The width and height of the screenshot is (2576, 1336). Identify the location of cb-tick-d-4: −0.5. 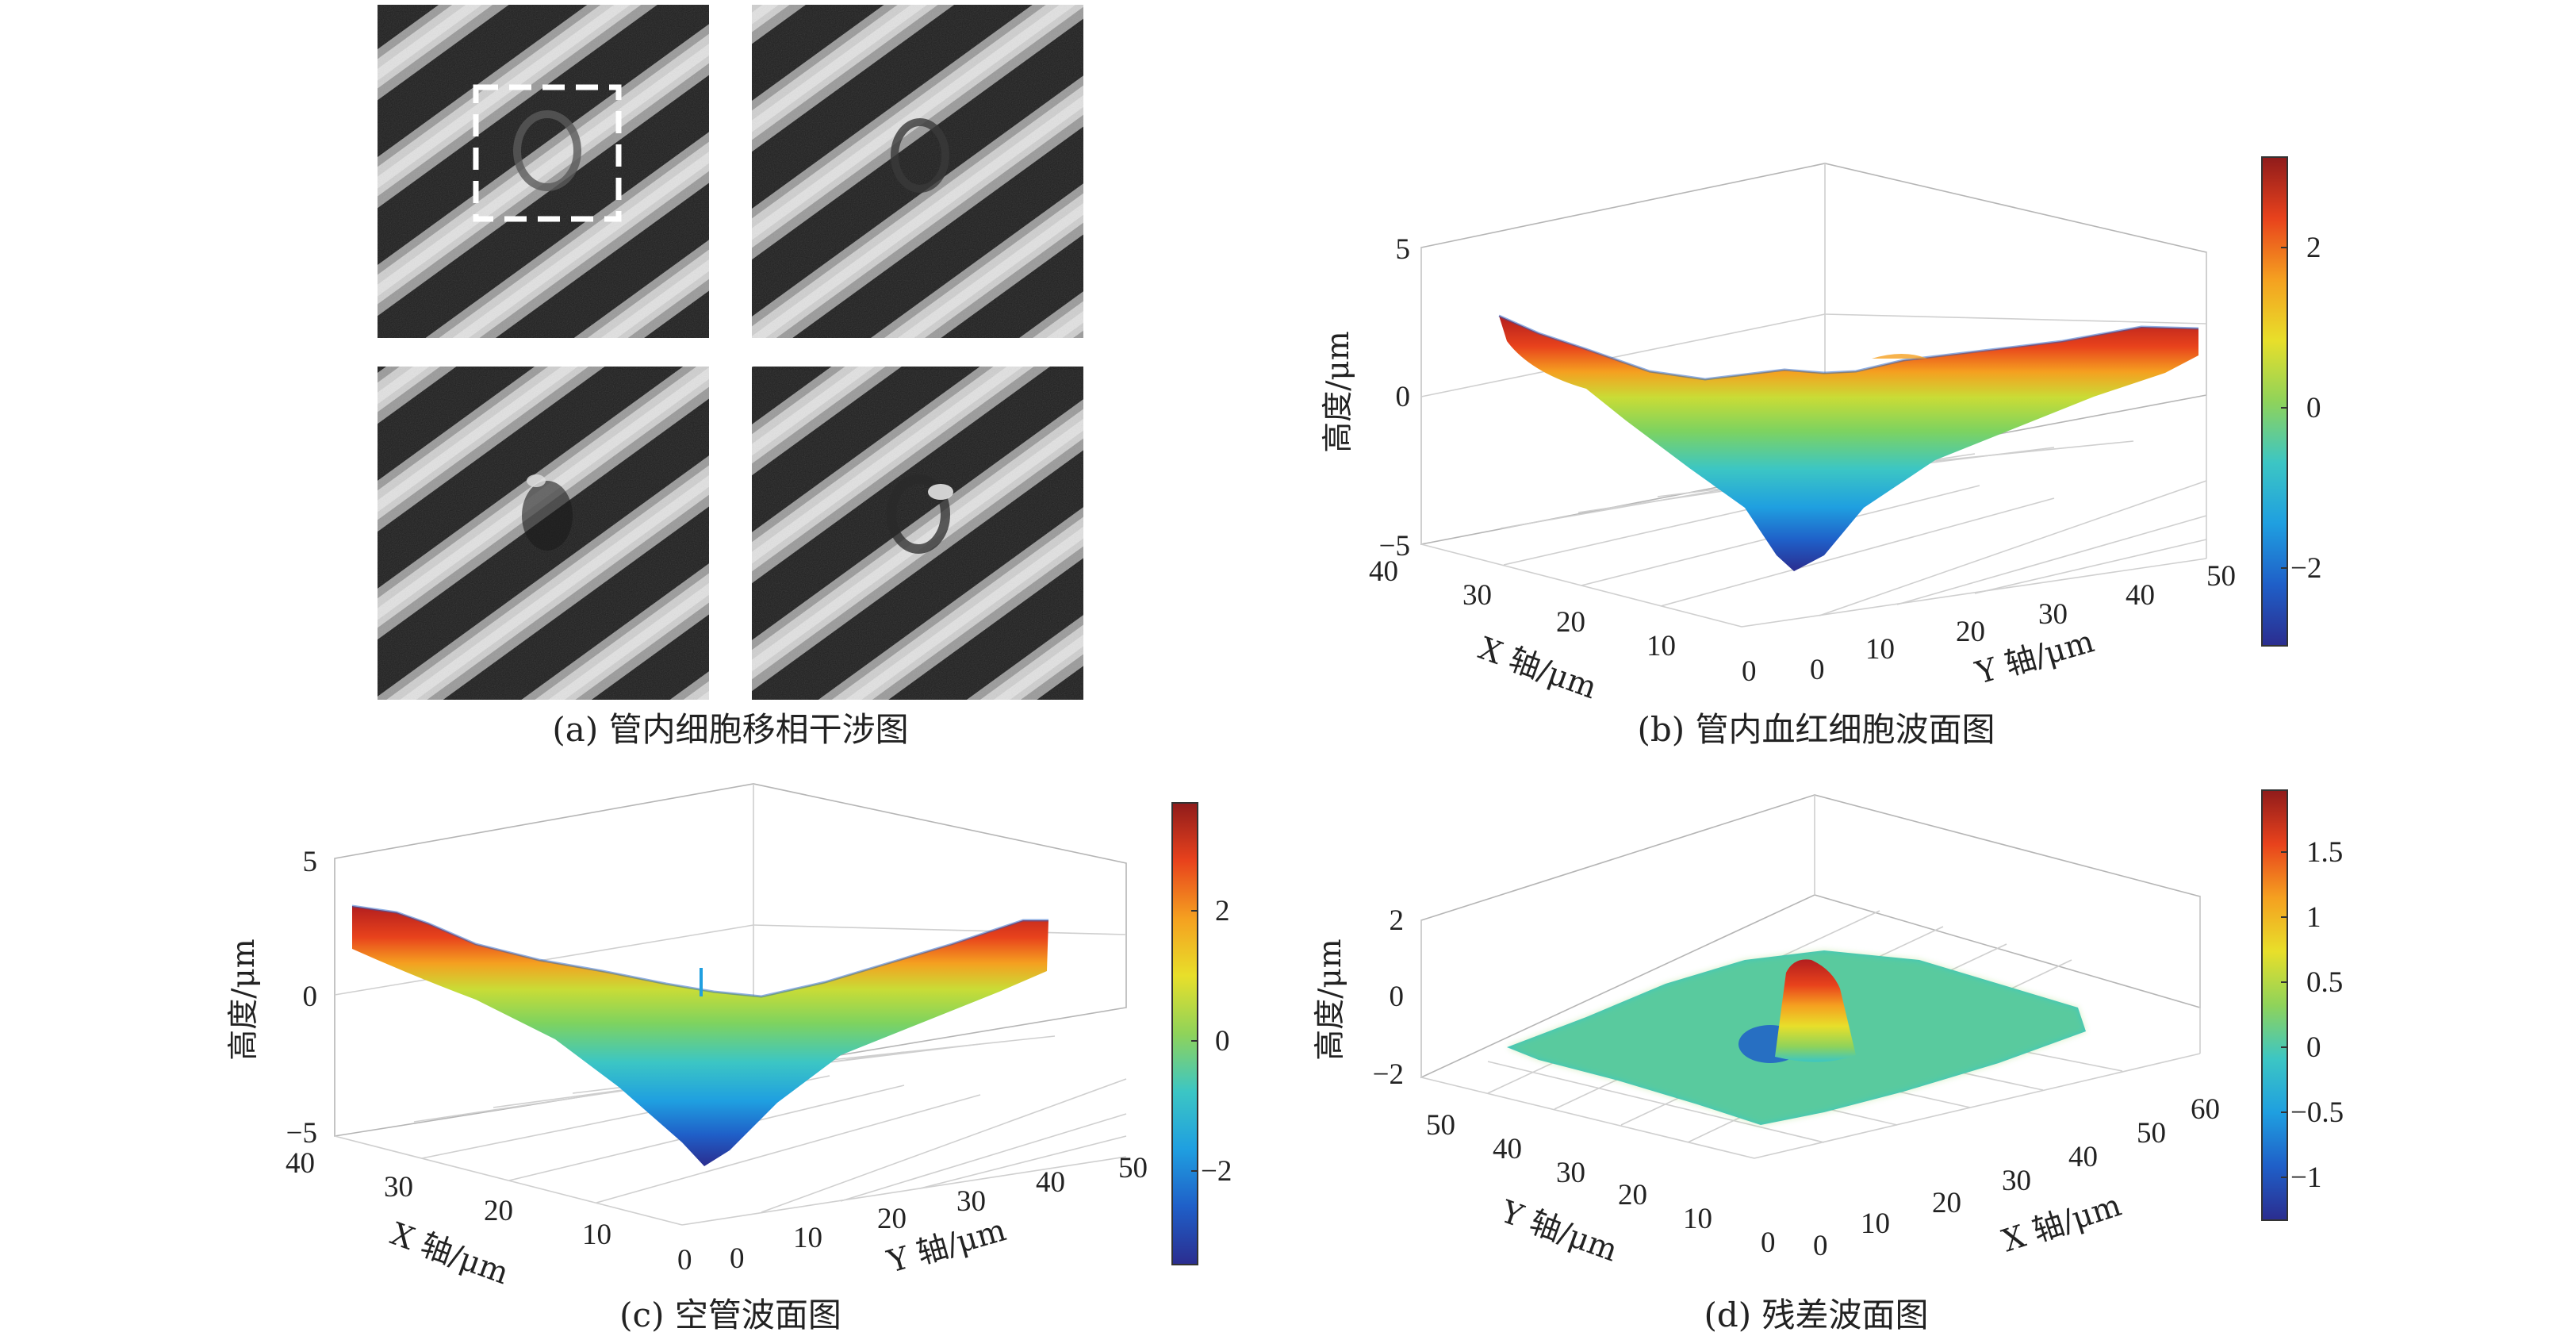
(2317, 1113).